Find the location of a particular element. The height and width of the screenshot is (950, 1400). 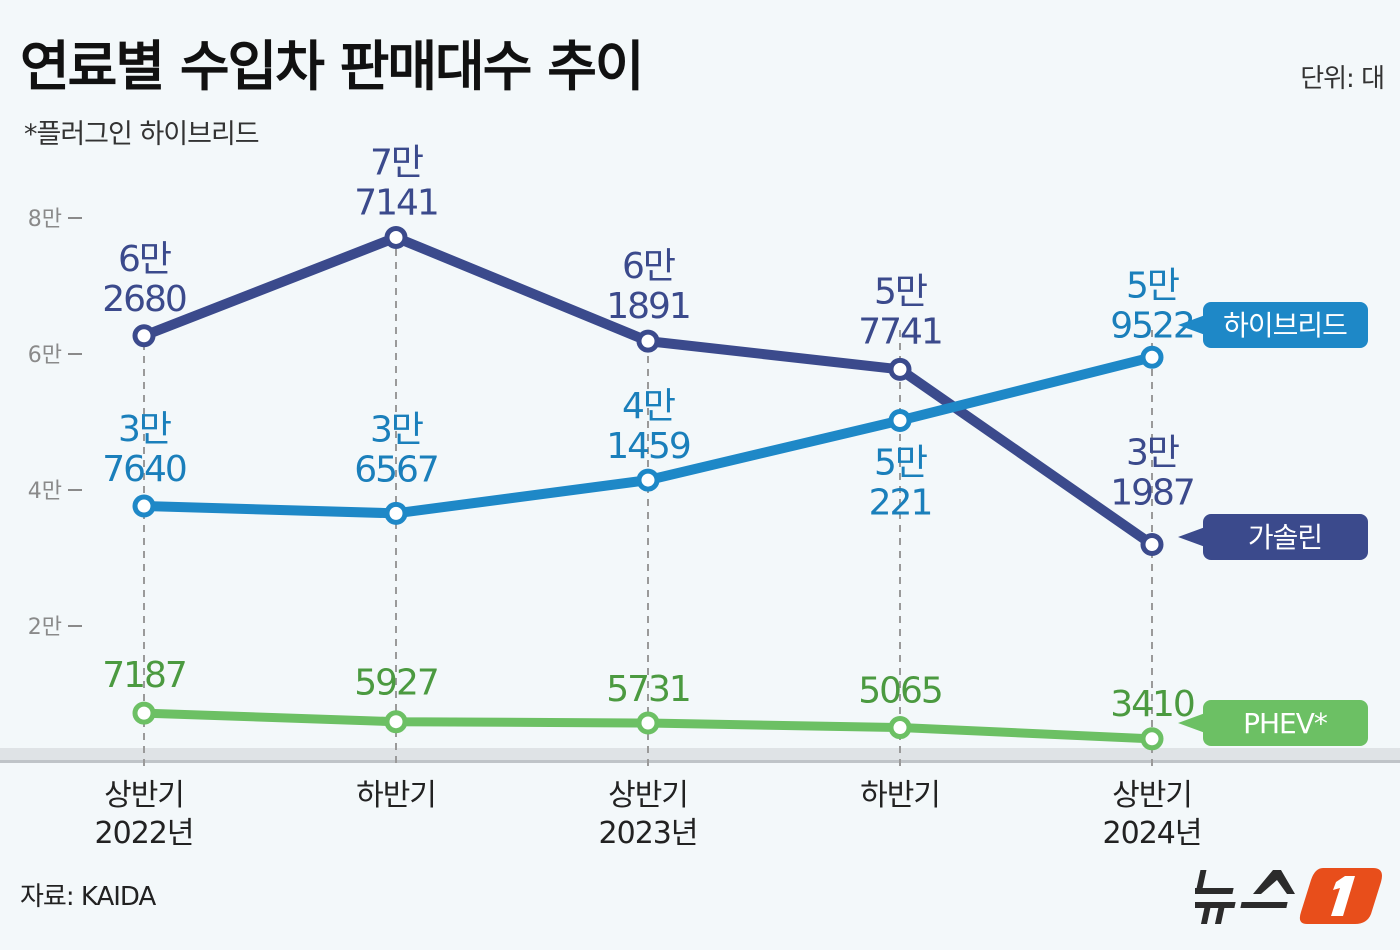

data-label: 7640 is located at coordinates (144, 469).